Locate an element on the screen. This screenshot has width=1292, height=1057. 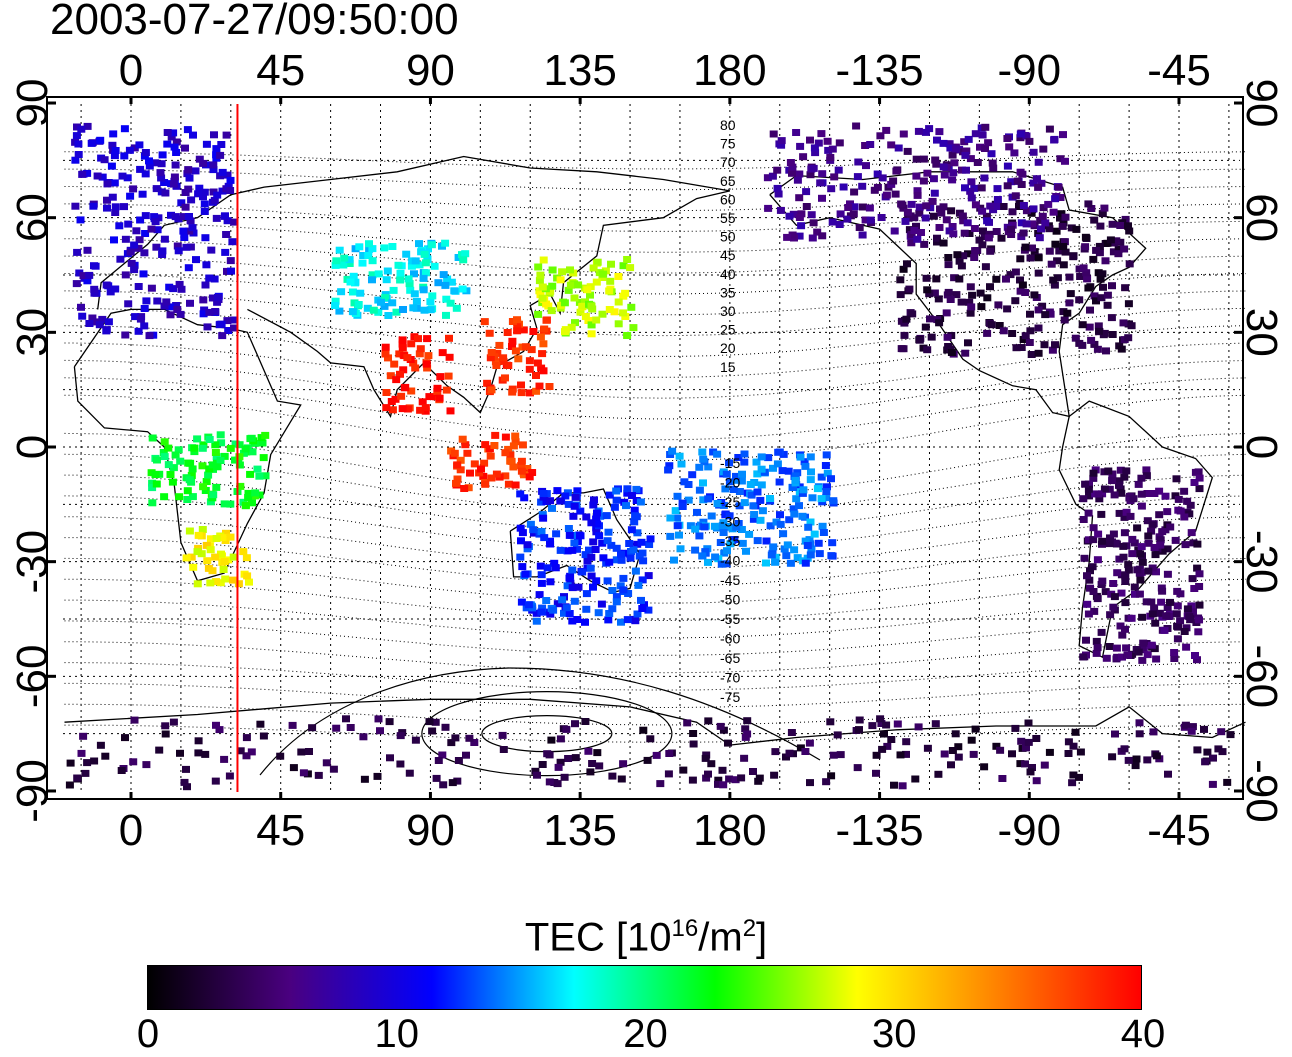
right-latitude-label: 60 is located at coordinates (1261, 217).